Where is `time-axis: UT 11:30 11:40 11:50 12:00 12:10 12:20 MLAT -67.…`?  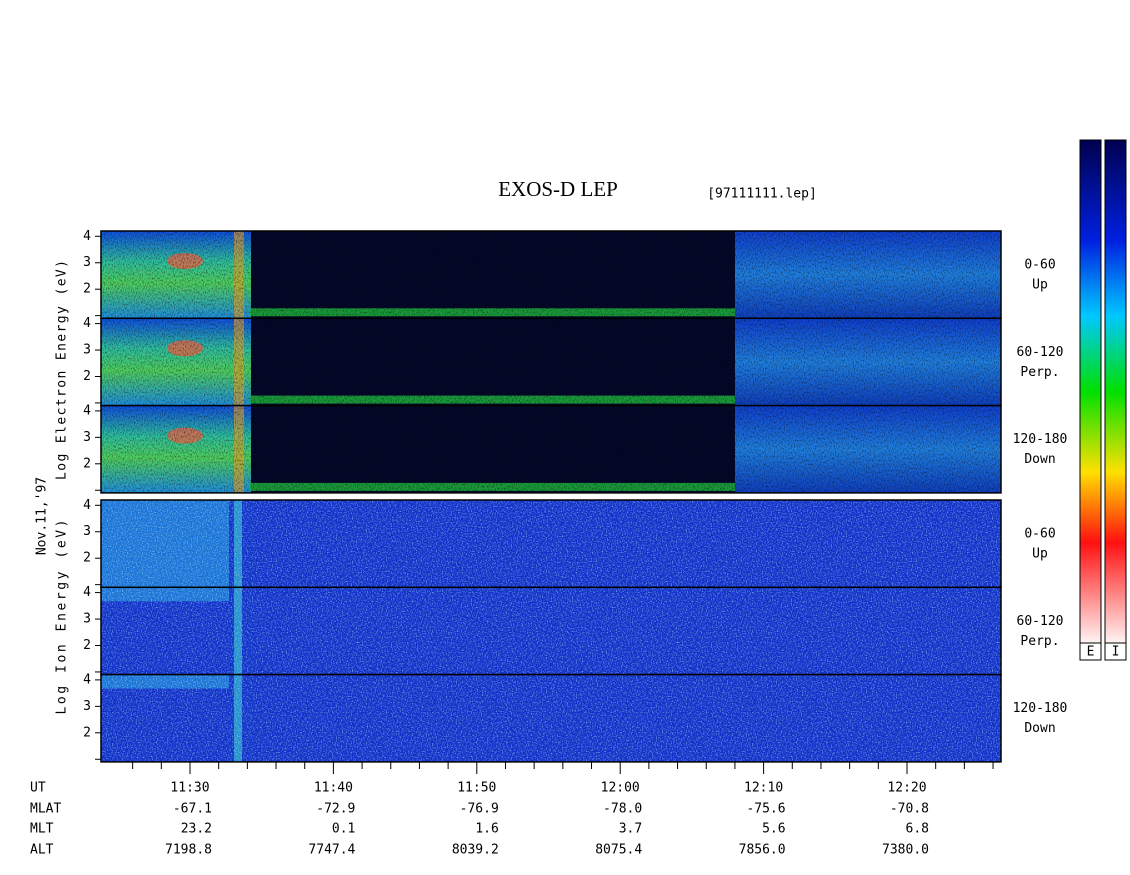 time-axis: UT 11:30 11:40 11:50 12:00 12:10 12:20 MLAT -67.… is located at coordinates (512, 810).